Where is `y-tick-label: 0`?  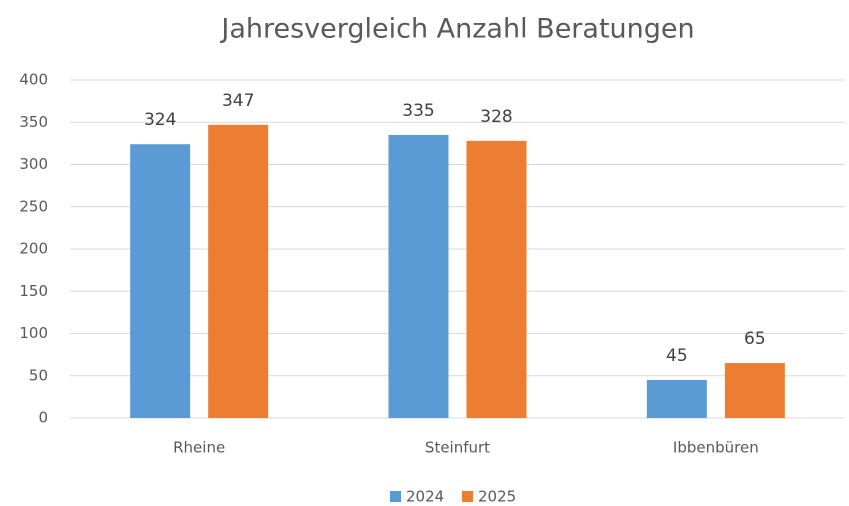
y-tick-label: 0 is located at coordinates (43, 418).